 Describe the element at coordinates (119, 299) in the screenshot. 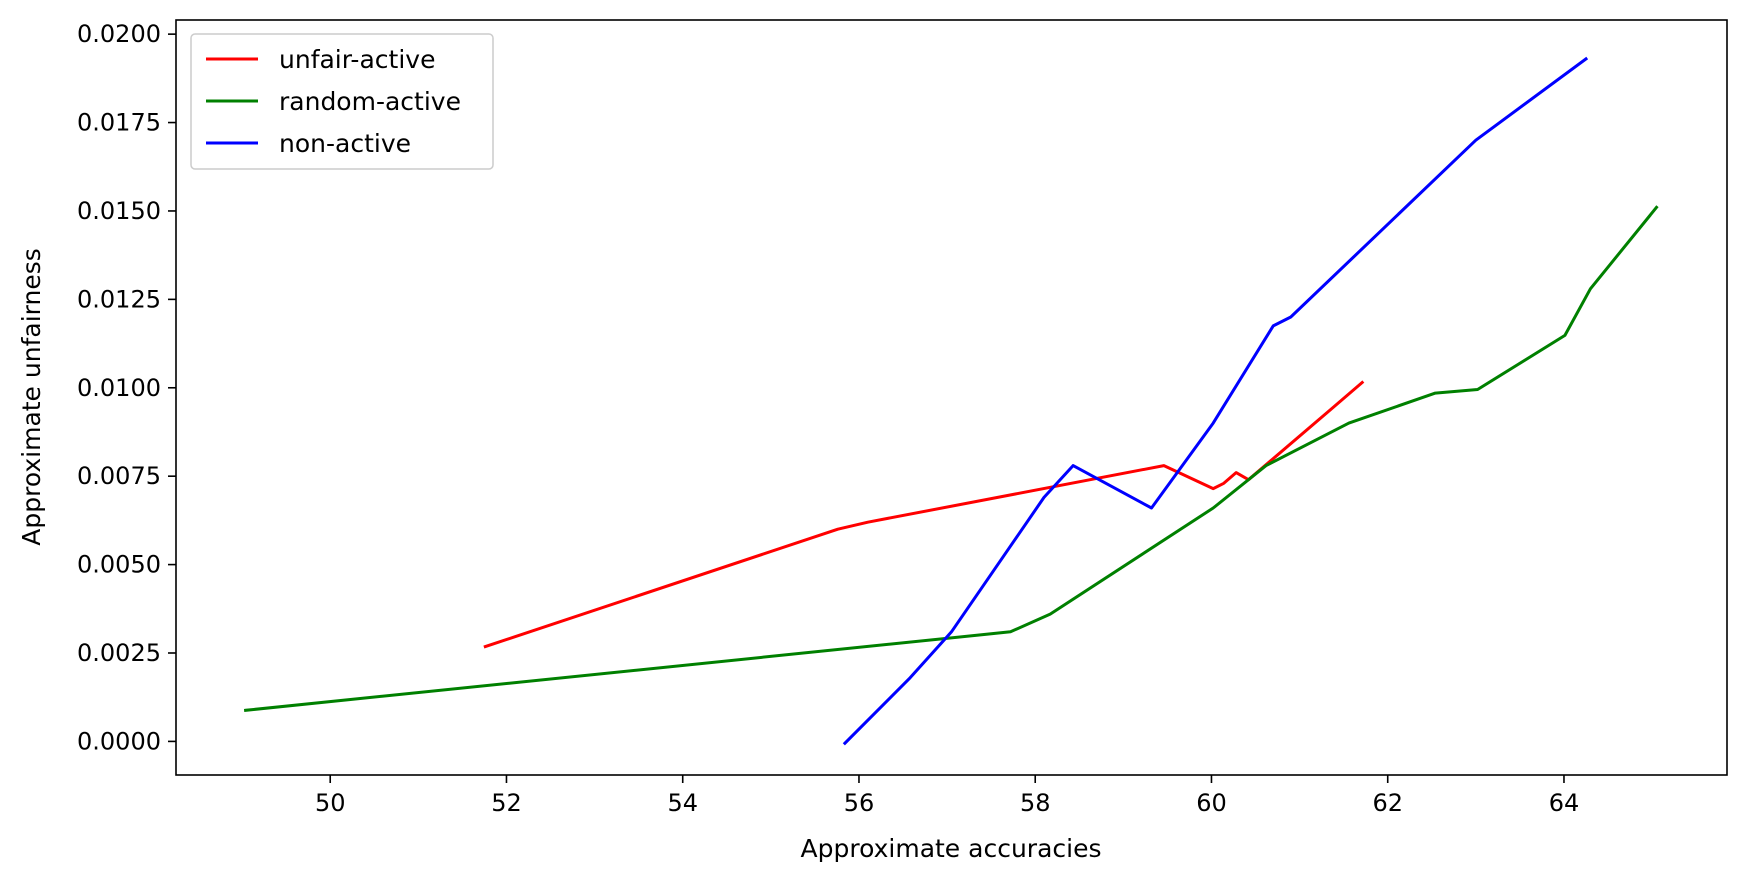

I see `y-tick-label: 0.0125` at that location.